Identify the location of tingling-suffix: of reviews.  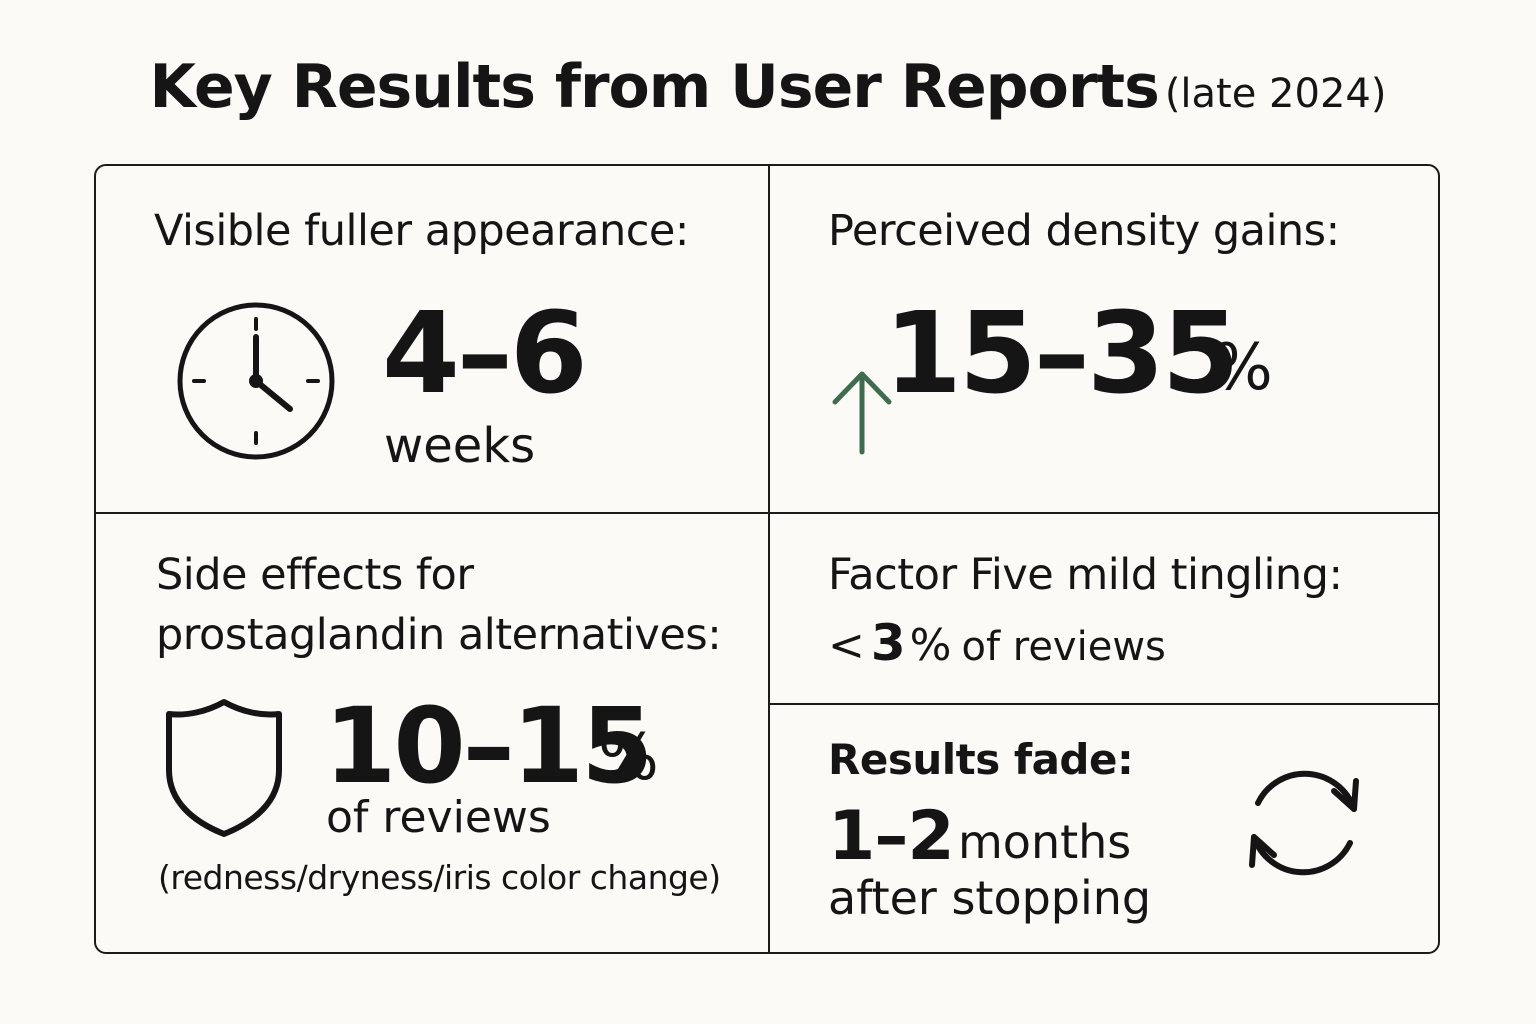
(1063, 647).